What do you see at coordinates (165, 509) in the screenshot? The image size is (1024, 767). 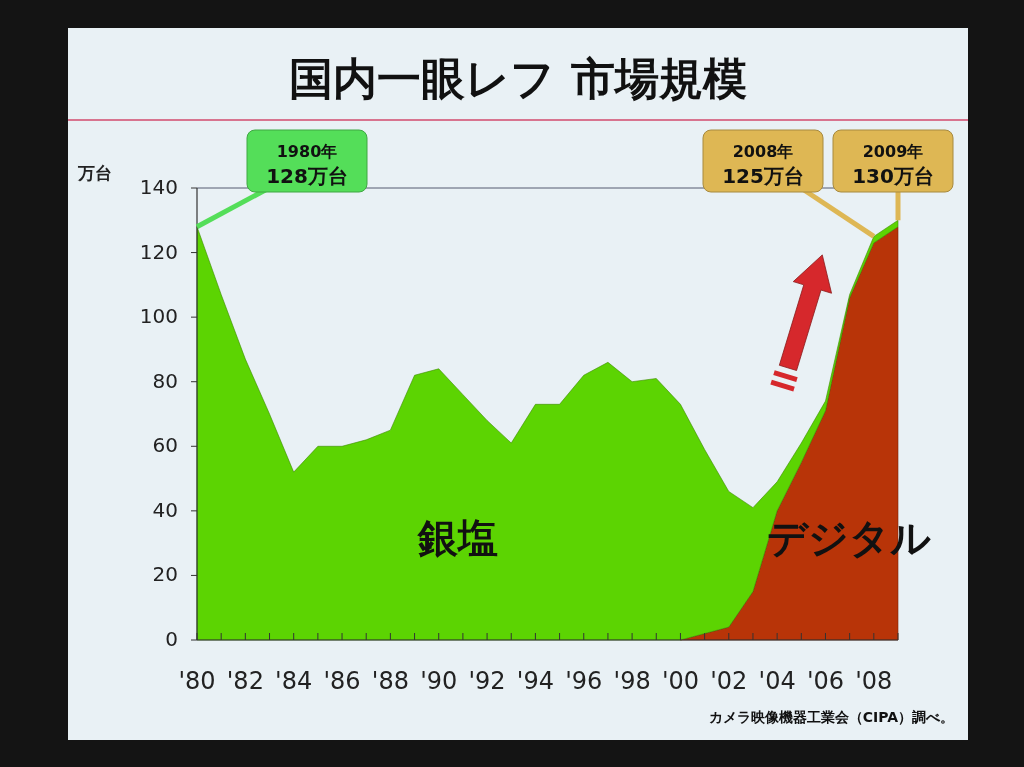 I see `y-tick-label: 40` at bounding box center [165, 509].